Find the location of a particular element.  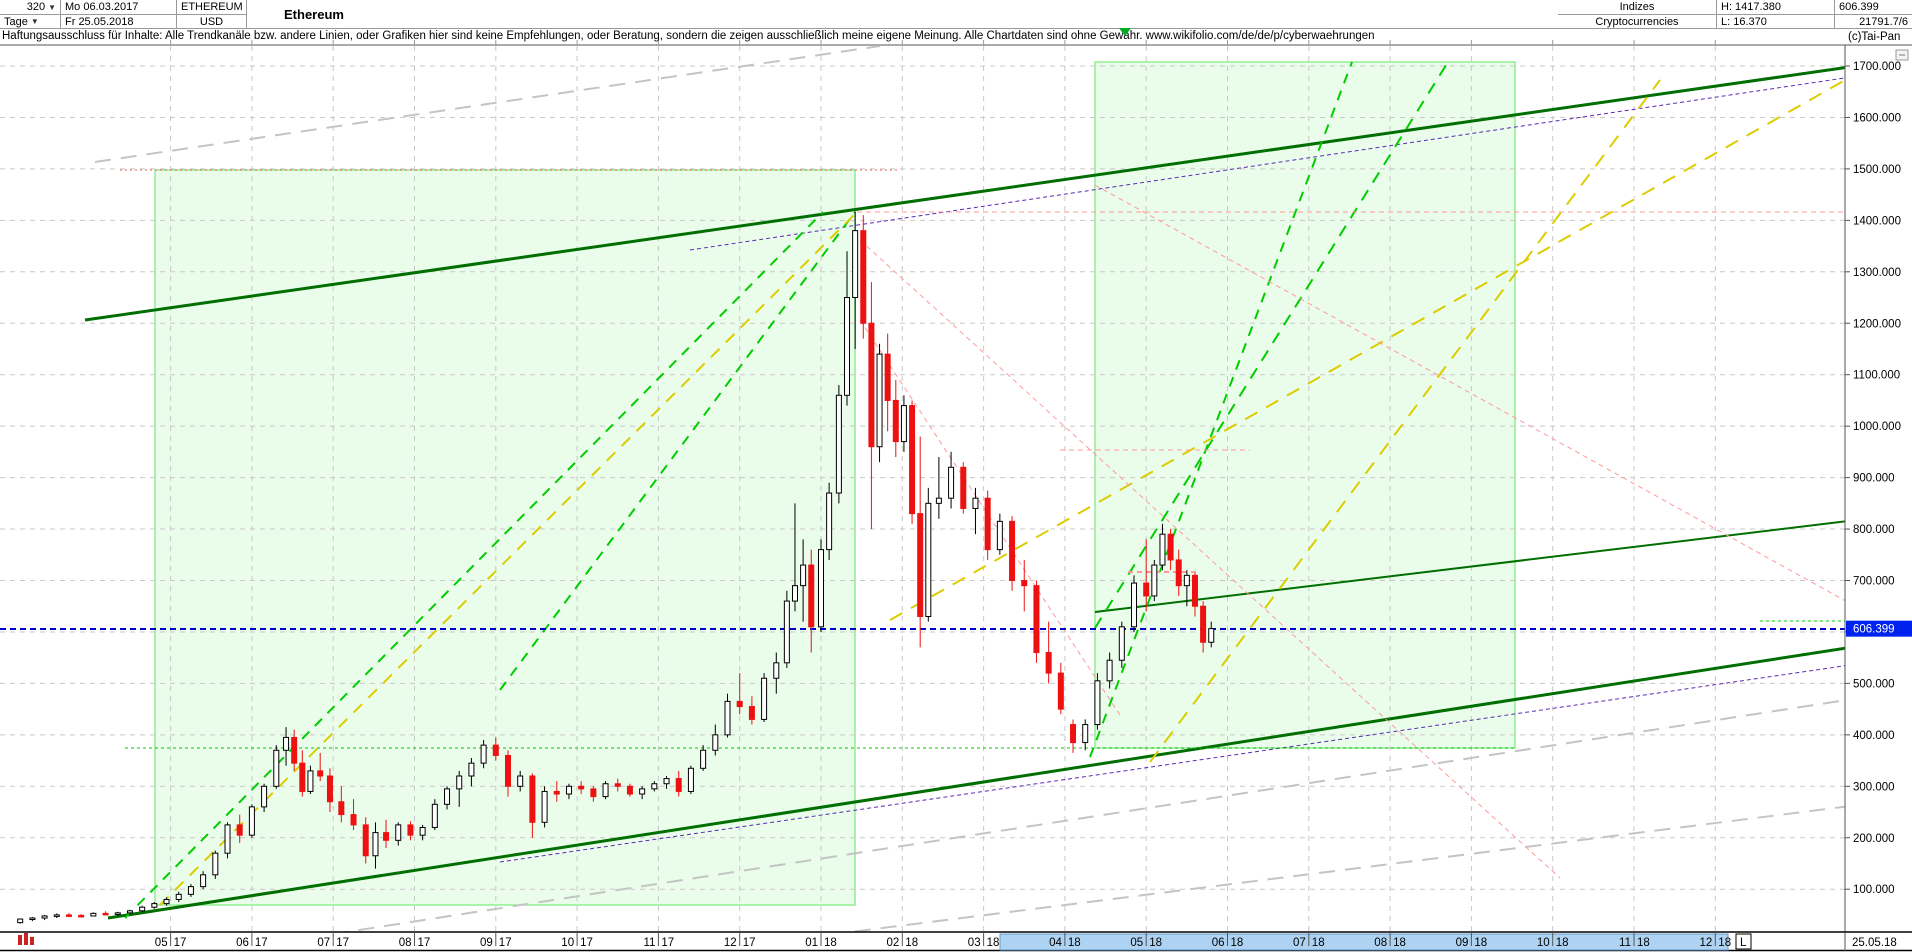

last-date-label: 25.05.18 is located at coordinates (1874, 943).